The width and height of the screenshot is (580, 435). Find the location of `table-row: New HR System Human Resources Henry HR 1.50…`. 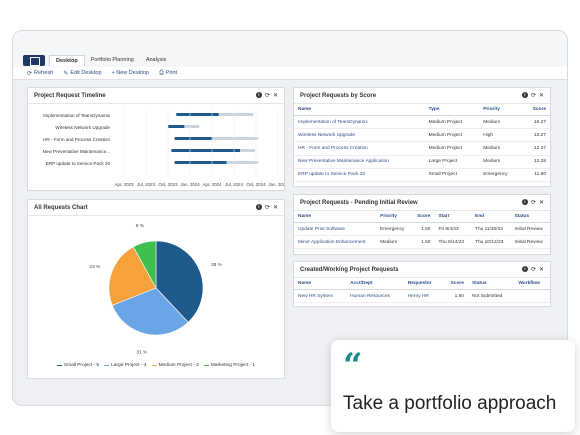

table-row: New HR System Human Resources Henry HR 1.50… is located at coordinates (422, 296).